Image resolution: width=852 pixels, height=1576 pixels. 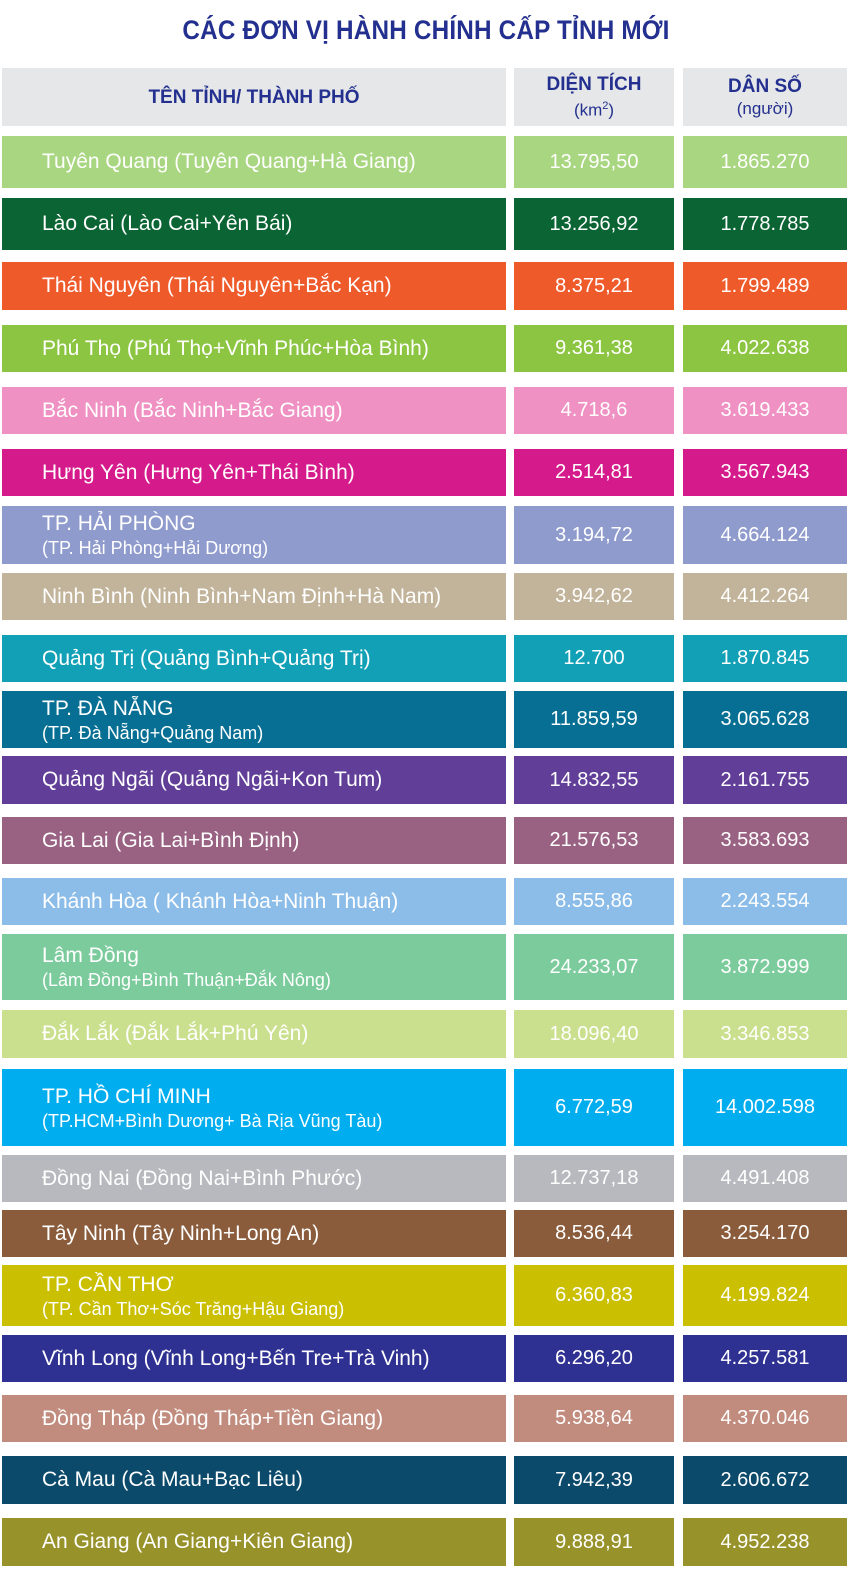 What do you see at coordinates (594, 110) in the screenshot?
I see `header-area-unit: (km2)` at bounding box center [594, 110].